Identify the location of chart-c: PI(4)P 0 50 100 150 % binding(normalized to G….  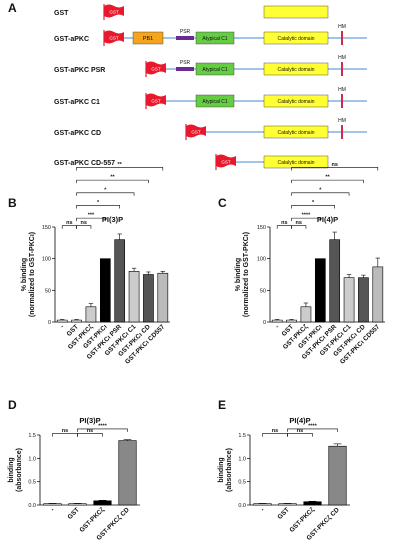
(310, 264).